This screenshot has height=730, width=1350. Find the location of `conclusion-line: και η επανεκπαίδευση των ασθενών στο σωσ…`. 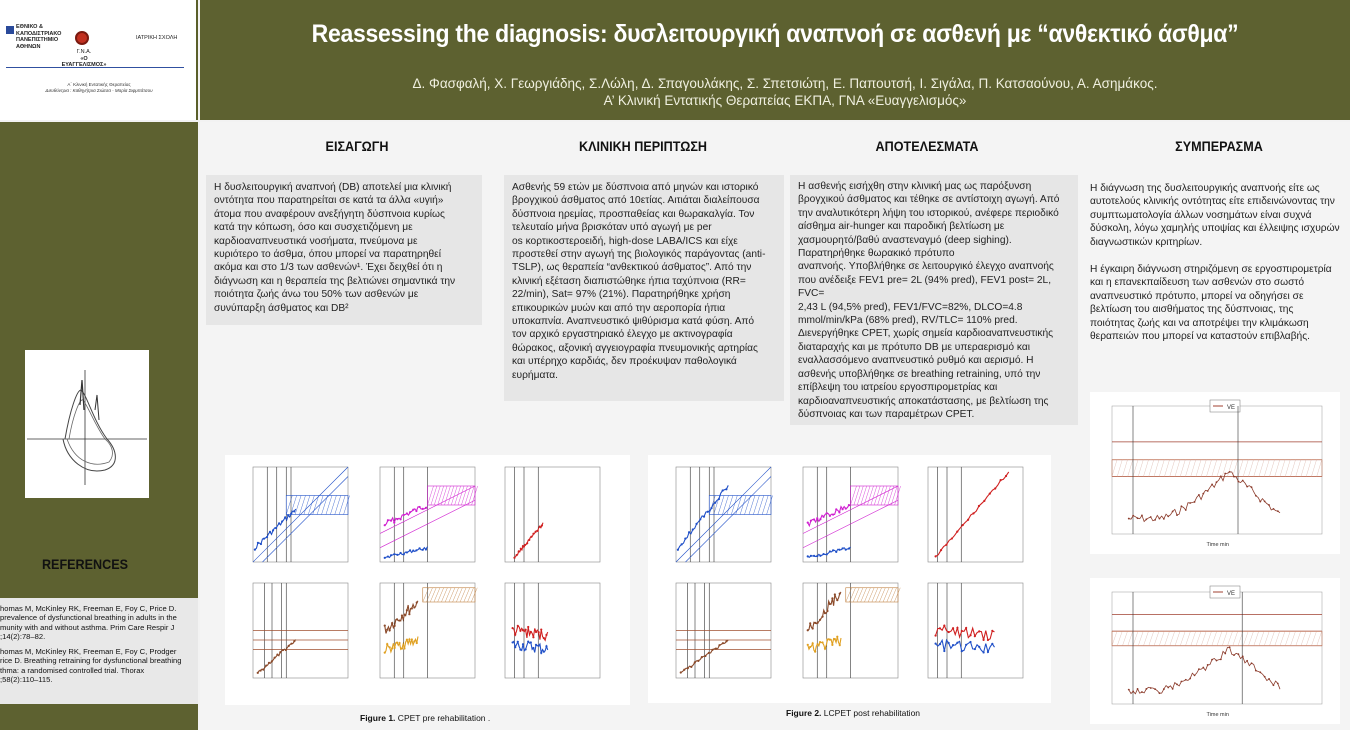

conclusion-line: και η επανεκπαίδευση των ασθενών στο σωσ… is located at coordinates (1197, 283).